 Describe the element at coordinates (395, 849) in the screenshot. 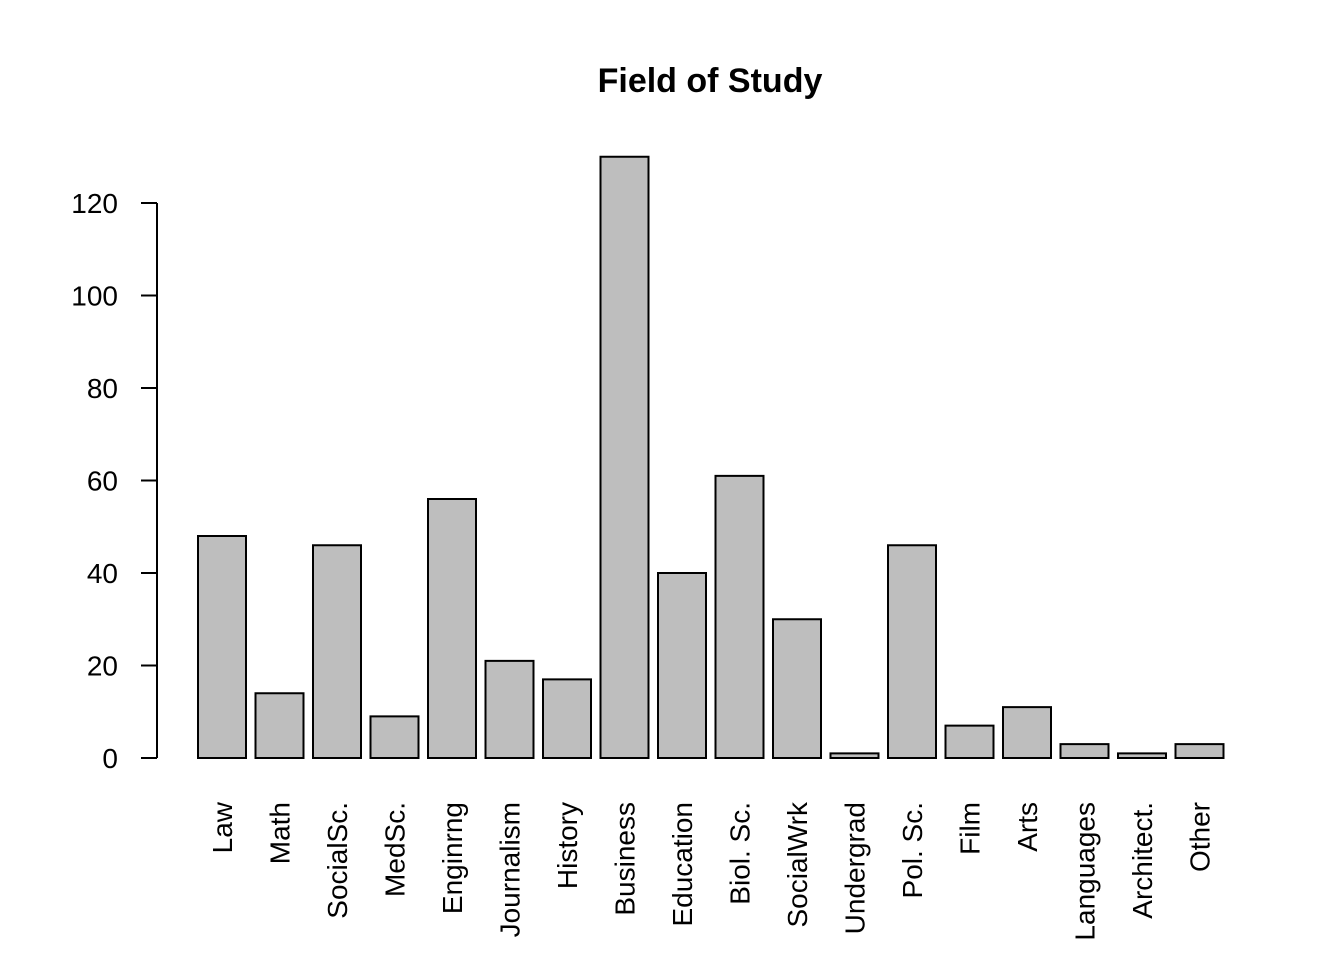

I see `x-tick-label: MedSc.` at that location.